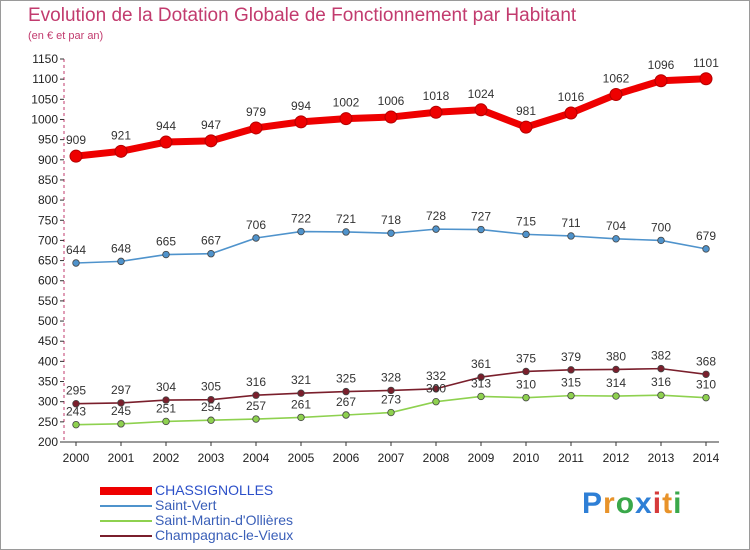 The image size is (750, 550). What do you see at coordinates (76, 458) in the screenshot?
I see `x-tick-label: 2000` at bounding box center [76, 458].